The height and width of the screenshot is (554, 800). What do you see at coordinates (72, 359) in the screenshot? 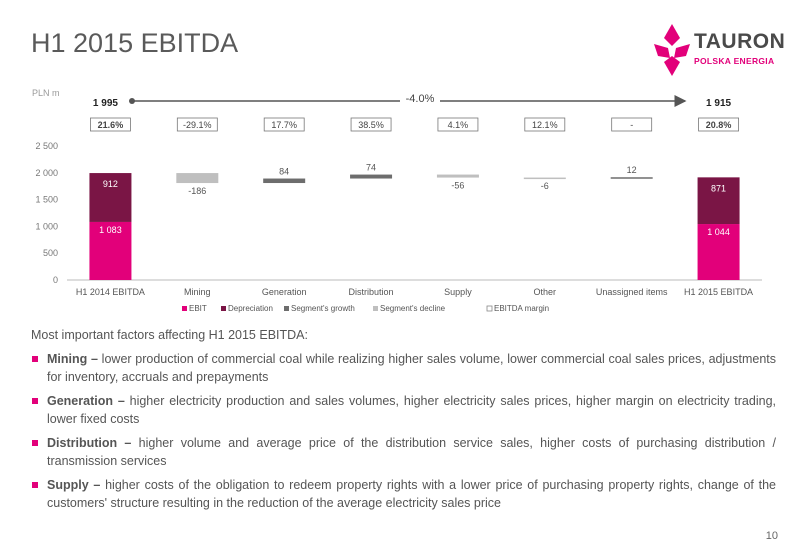
I see `factor-head: Mining –` at bounding box center [72, 359].